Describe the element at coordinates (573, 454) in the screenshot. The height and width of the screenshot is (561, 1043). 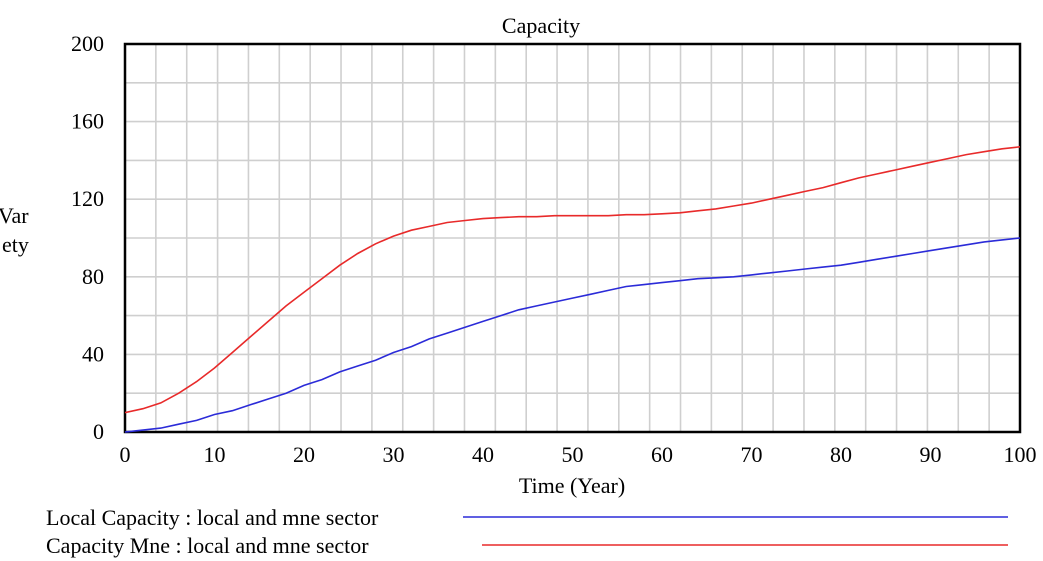
I see `x-tick-label: 50` at that location.